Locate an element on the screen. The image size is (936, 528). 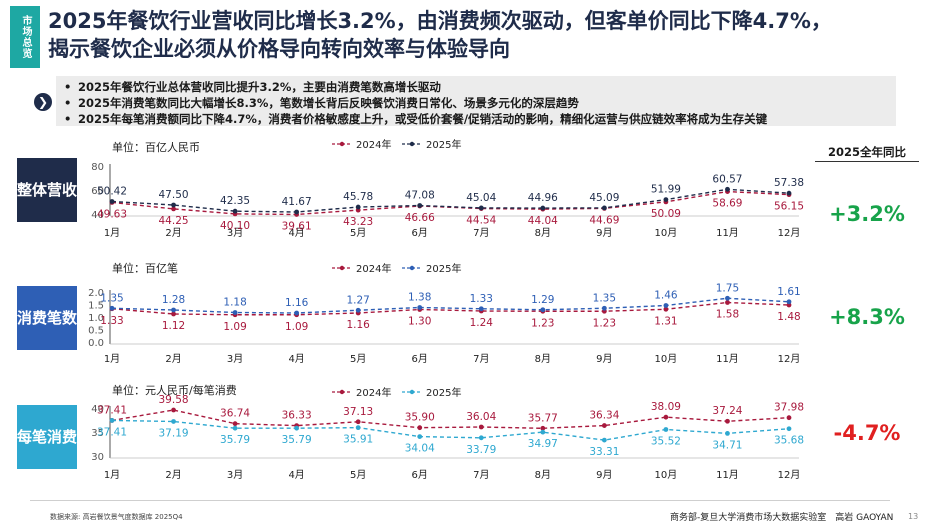
data-label: 47.50 is located at coordinates (174, 195).